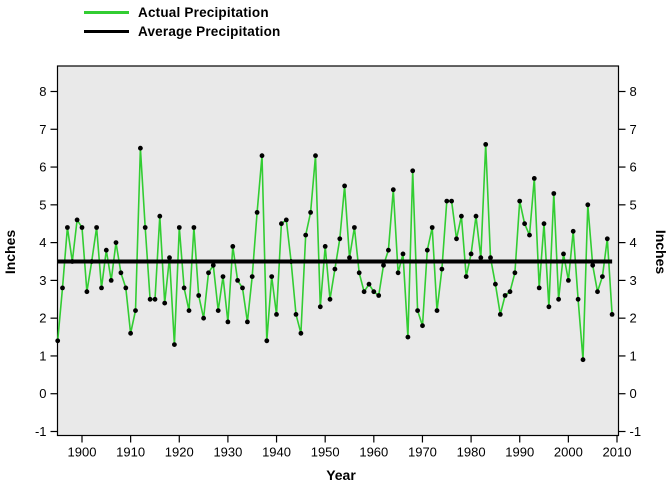  What do you see at coordinates (106, 12) in the screenshot?
I see `actual-line-swatch-icon` at bounding box center [106, 12].